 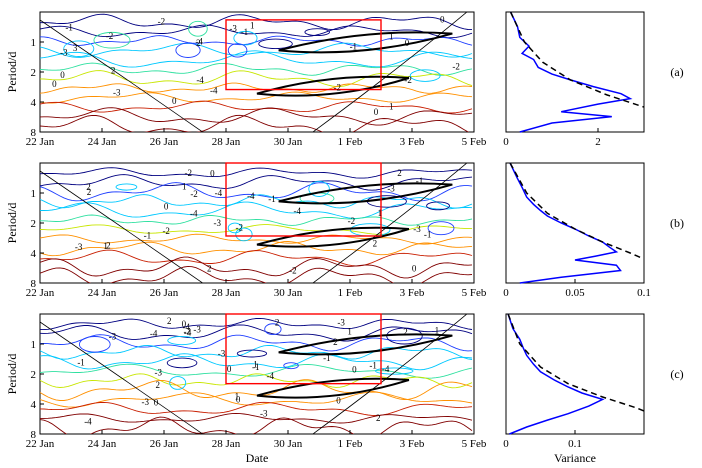 What do you see at coordinates (365, 193) in the screenshot?
I see `significance-contour` at bounding box center [365, 193].